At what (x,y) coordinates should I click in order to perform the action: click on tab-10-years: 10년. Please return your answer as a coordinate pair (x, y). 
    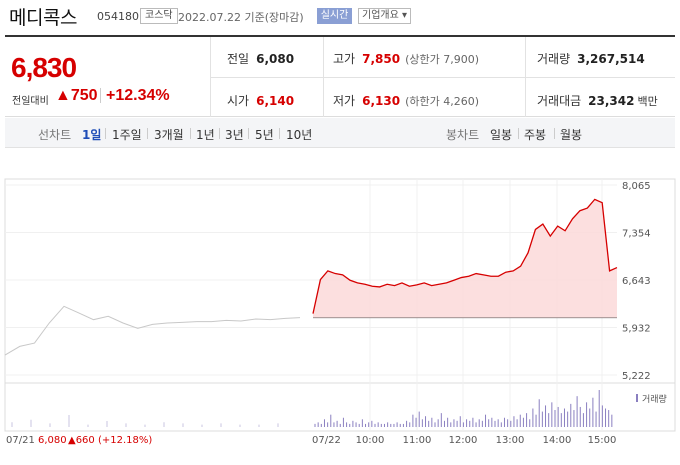
    Looking at the image, I should click on (299, 135).